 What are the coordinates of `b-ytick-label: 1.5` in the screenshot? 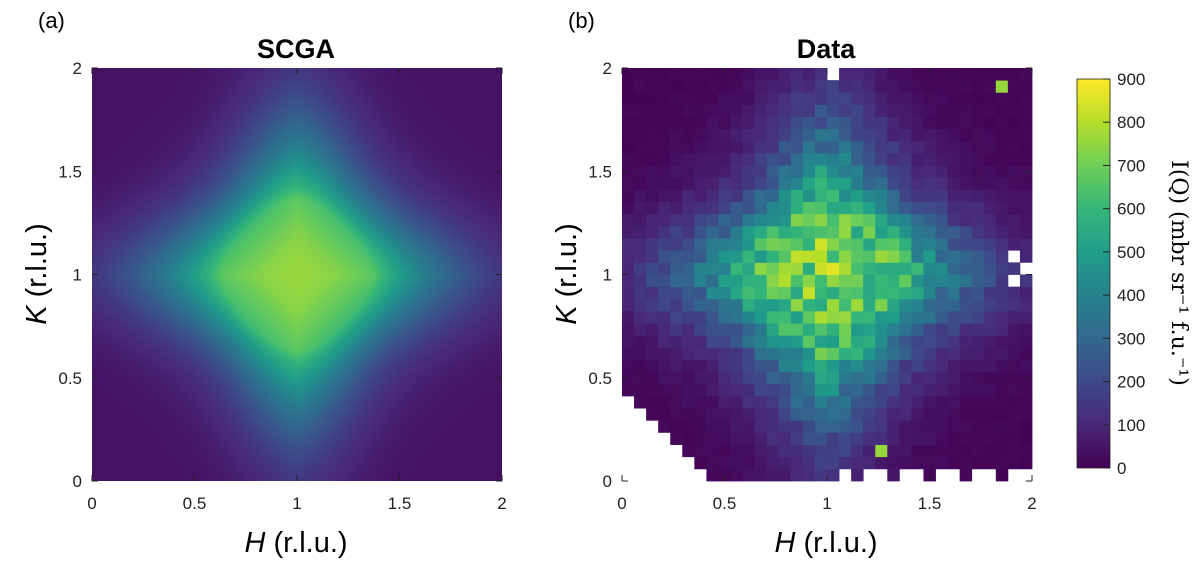 It's located at (600, 171).